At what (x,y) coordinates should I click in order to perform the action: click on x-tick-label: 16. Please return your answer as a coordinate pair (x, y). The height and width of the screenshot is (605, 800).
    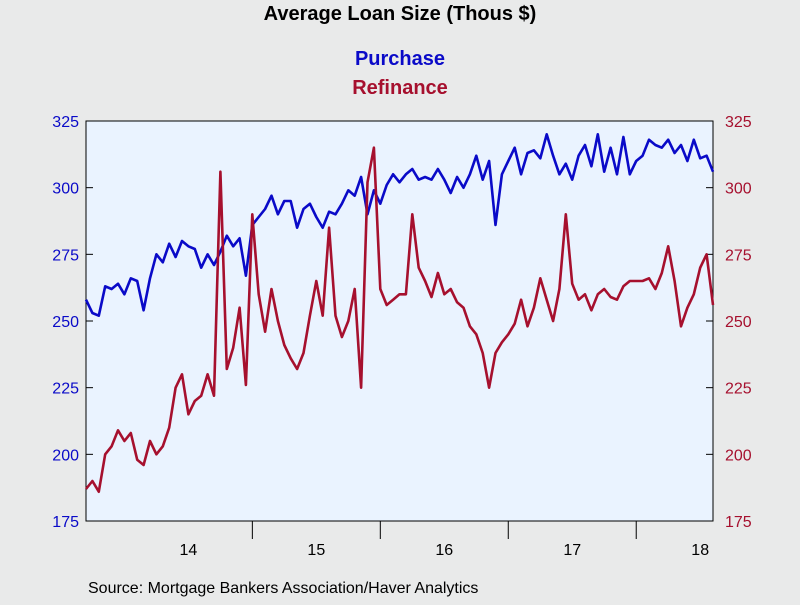
    Looking at the image, I should click on (444, 550).